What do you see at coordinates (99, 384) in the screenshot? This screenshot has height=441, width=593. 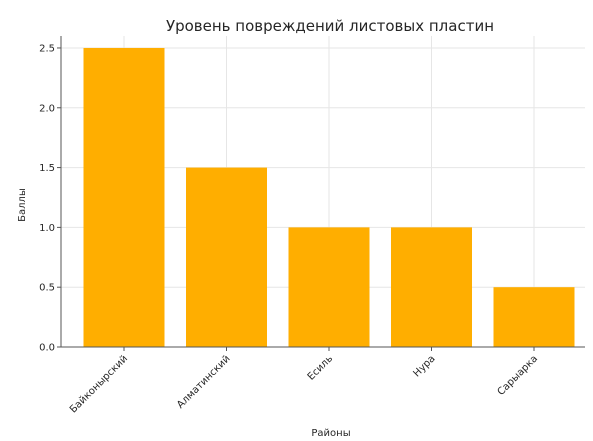 I see `x-tick-label: Байконырский` at bounding box center [99, 384].